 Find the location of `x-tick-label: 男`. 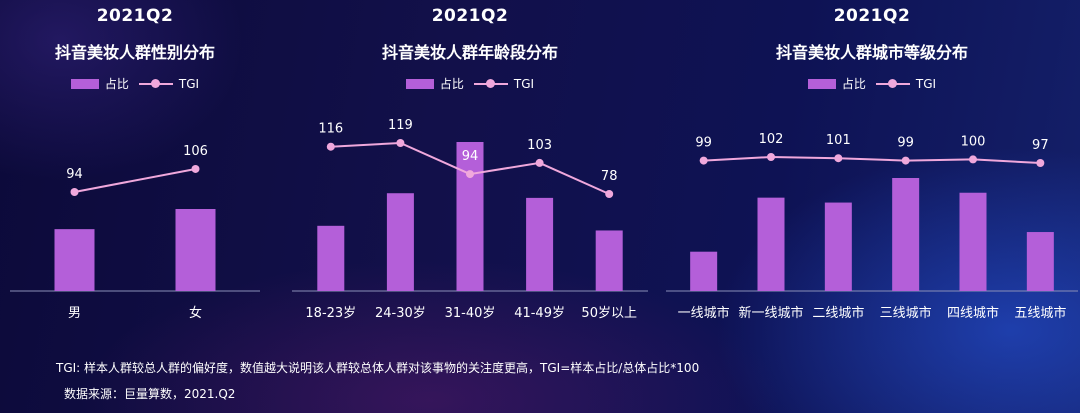

x-tick-label: 男 is located at coordinates (74, 313).